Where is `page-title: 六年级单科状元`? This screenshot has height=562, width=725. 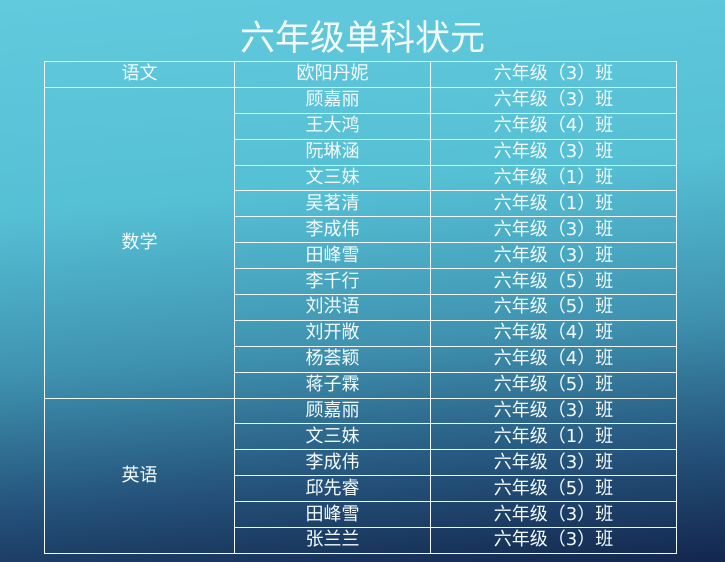
page-title: 六年级单科状元 is located at coordinates (362, 39).